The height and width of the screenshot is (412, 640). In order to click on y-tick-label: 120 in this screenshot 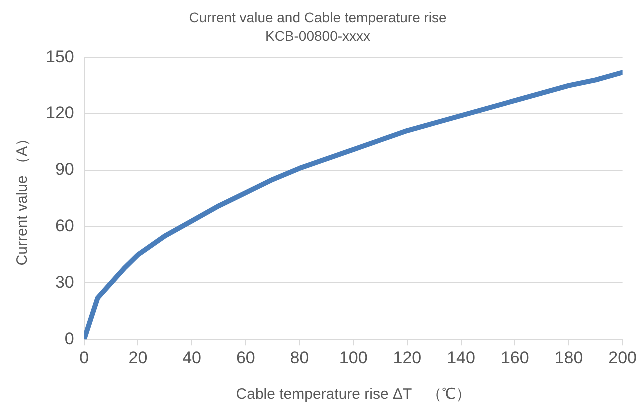, I will do `click(60, 113)`.